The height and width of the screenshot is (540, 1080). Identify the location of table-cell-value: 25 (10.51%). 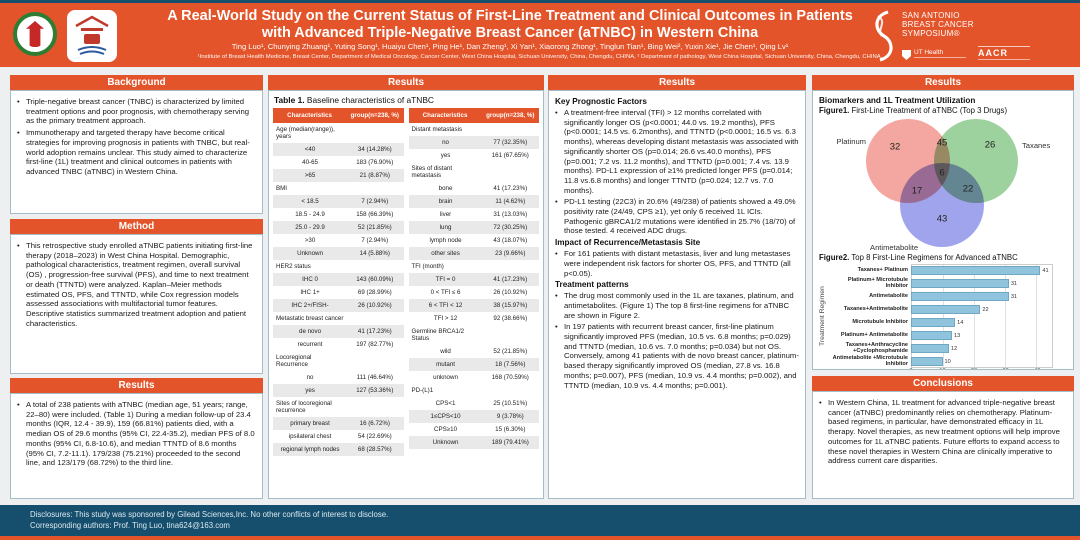
(510, 403).